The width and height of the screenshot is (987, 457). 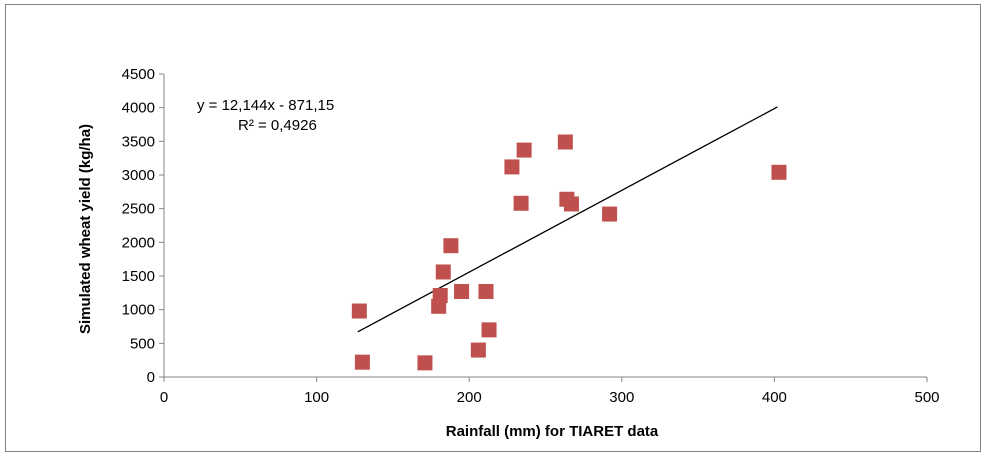 What do you see at coordinates (774, 397) in the screenshot?
I see `x-tick-label: 400` at bounding box center [774, 397].